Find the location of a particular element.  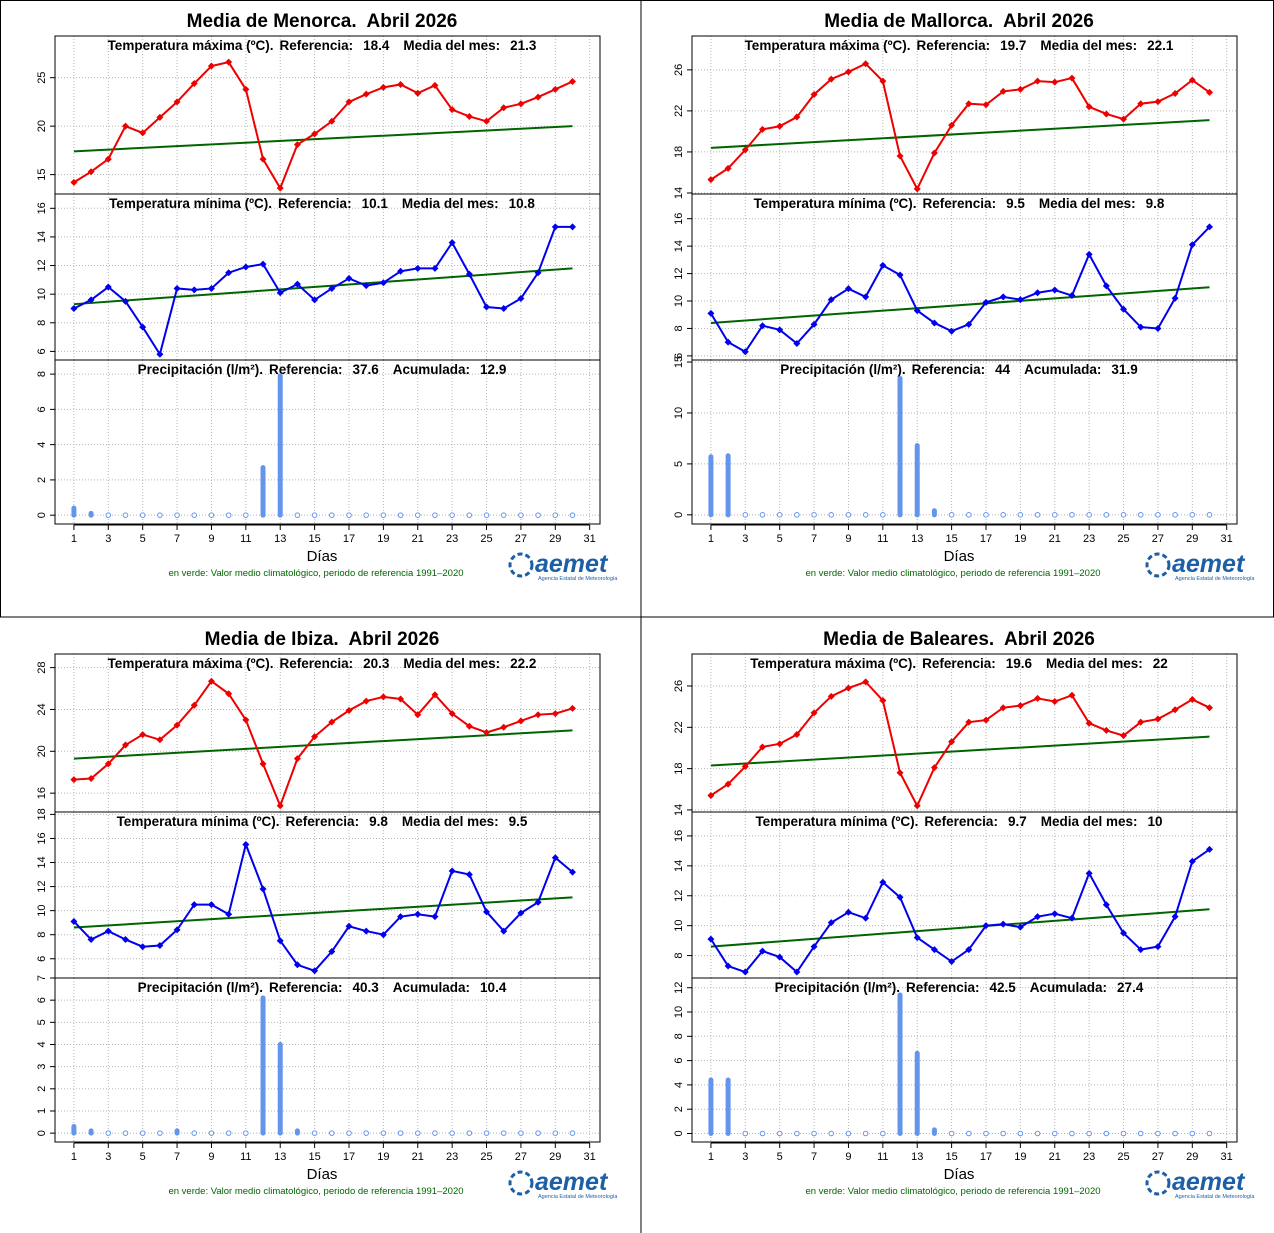

y-tick-label: 16 is located at coordinates (42, 793).